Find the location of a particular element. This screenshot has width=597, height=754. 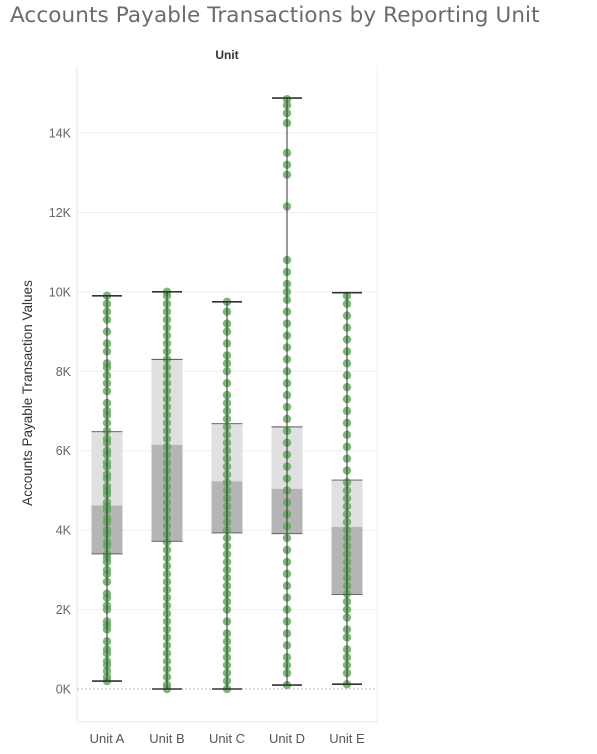

y-tick-label: 6K is located at coordinates (64, 451).